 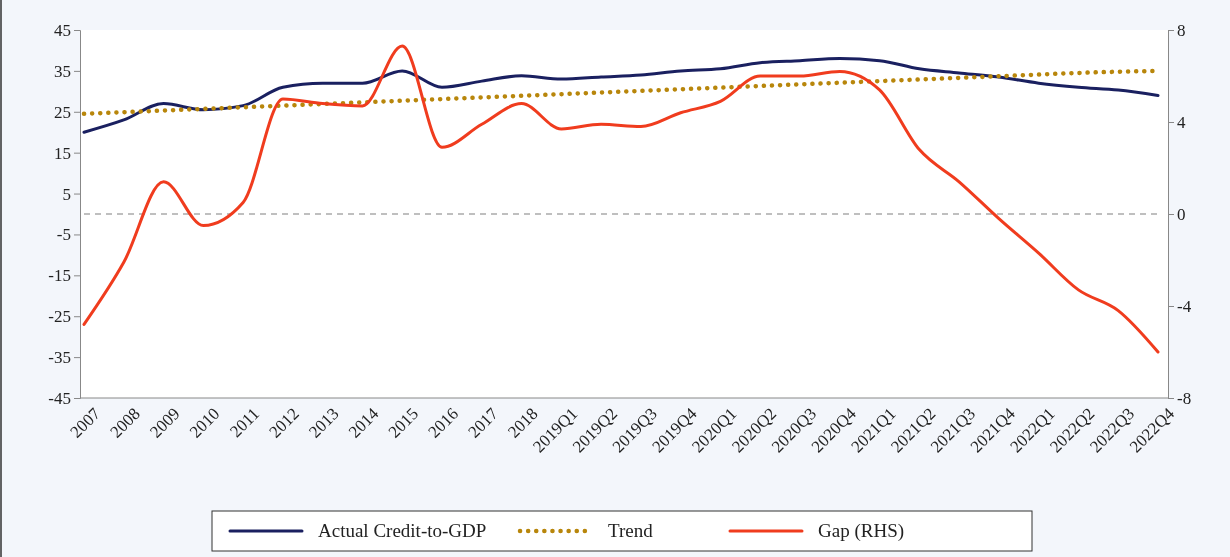 I want to click on y2-tick-label: -8, so click(x=1184, y=398).